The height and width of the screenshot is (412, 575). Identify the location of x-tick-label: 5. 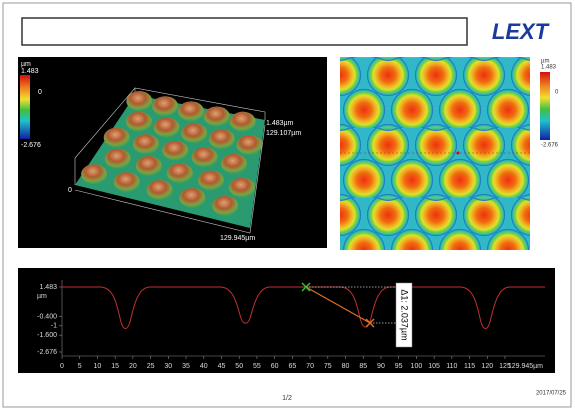
(80, 366).